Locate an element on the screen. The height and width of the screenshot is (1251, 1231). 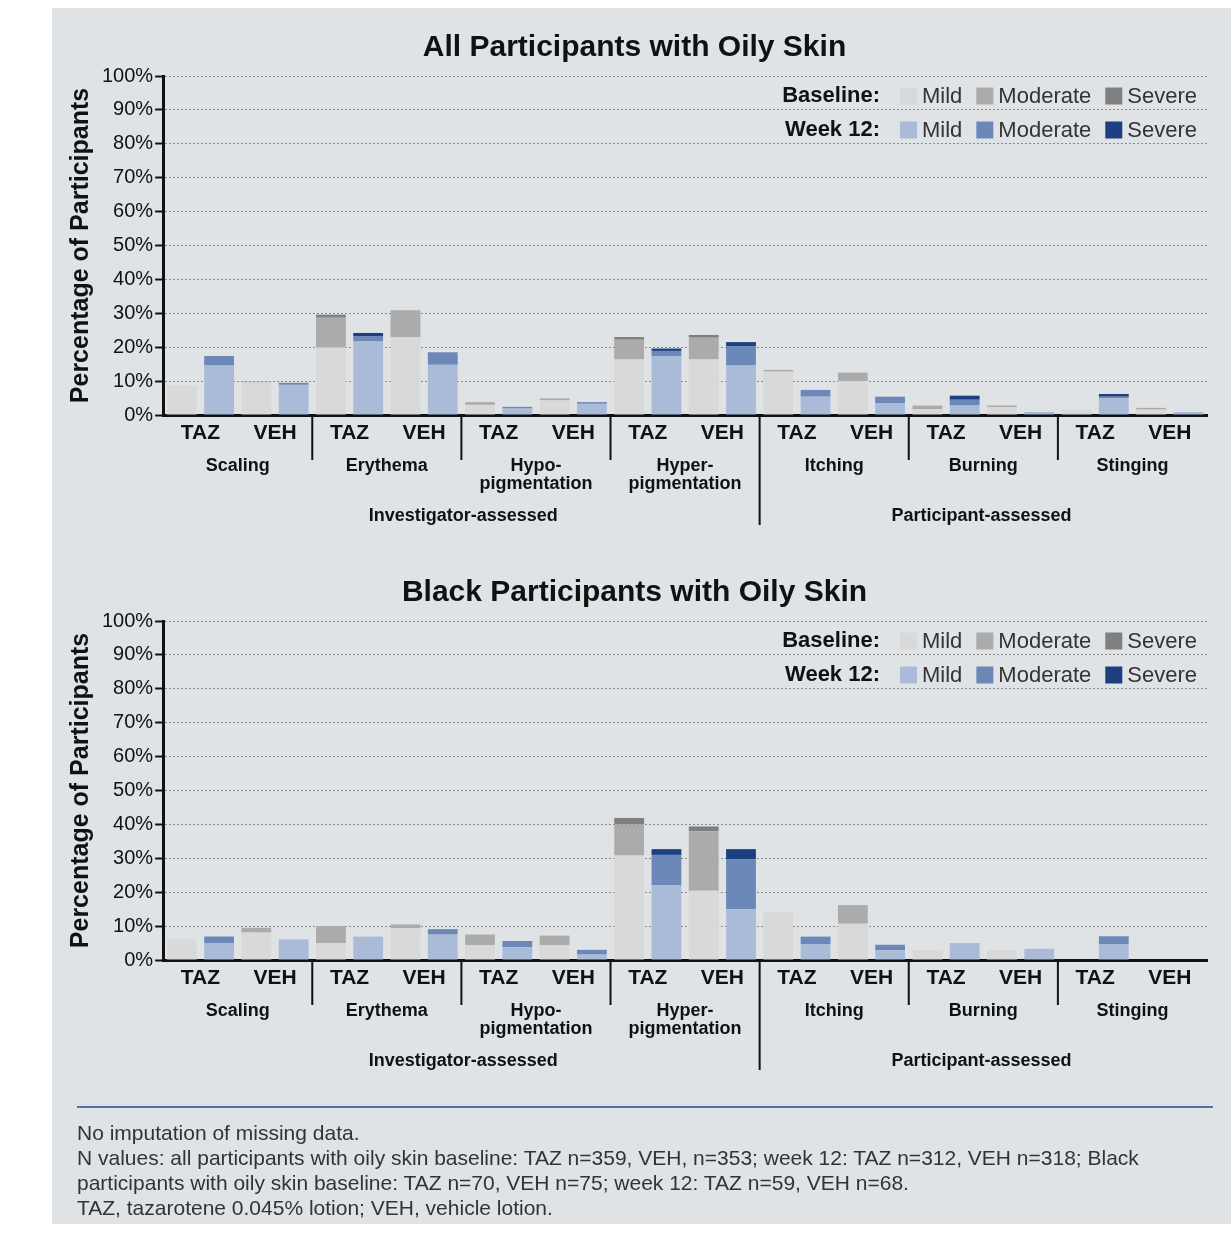
chart-title: Black Participants with Oily Skin is located at coordinates (634, 591).